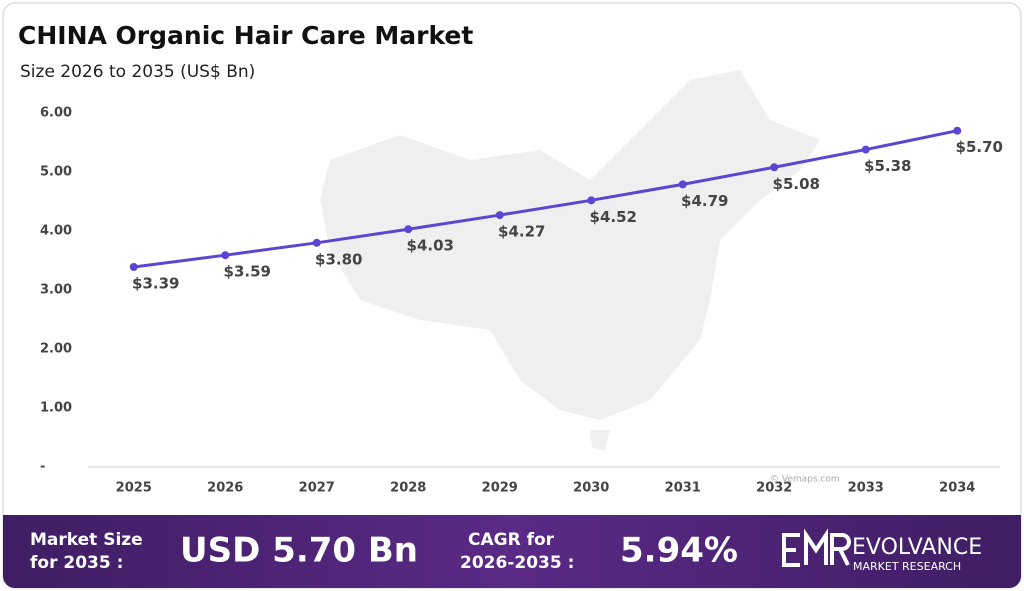  Describe the element at coordinates (521, 232) in the screenshot. I see `value-label: $4.27` at that location.